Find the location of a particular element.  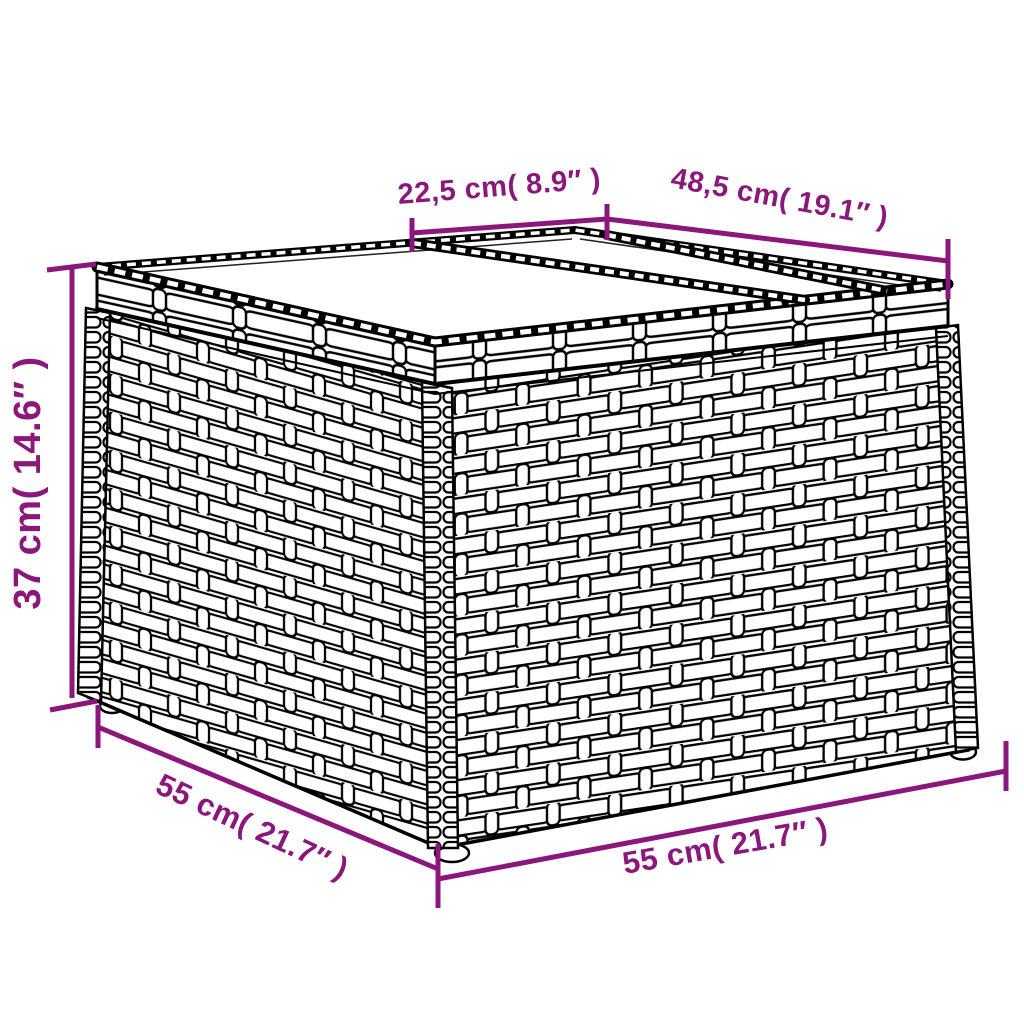

glass-divider-braids is located at coordinates (649, 267).